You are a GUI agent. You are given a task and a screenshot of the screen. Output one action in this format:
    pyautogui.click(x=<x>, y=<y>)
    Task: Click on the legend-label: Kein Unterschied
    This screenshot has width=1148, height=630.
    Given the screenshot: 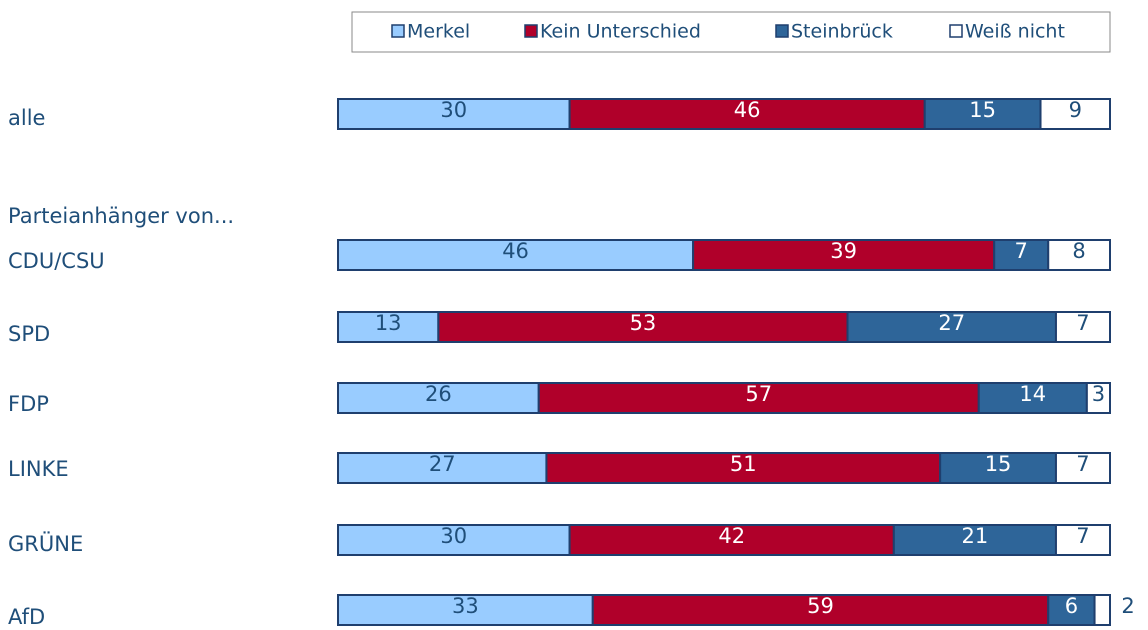 What is the action you would take?
    pyautogui.click(x=620, y=32)
    